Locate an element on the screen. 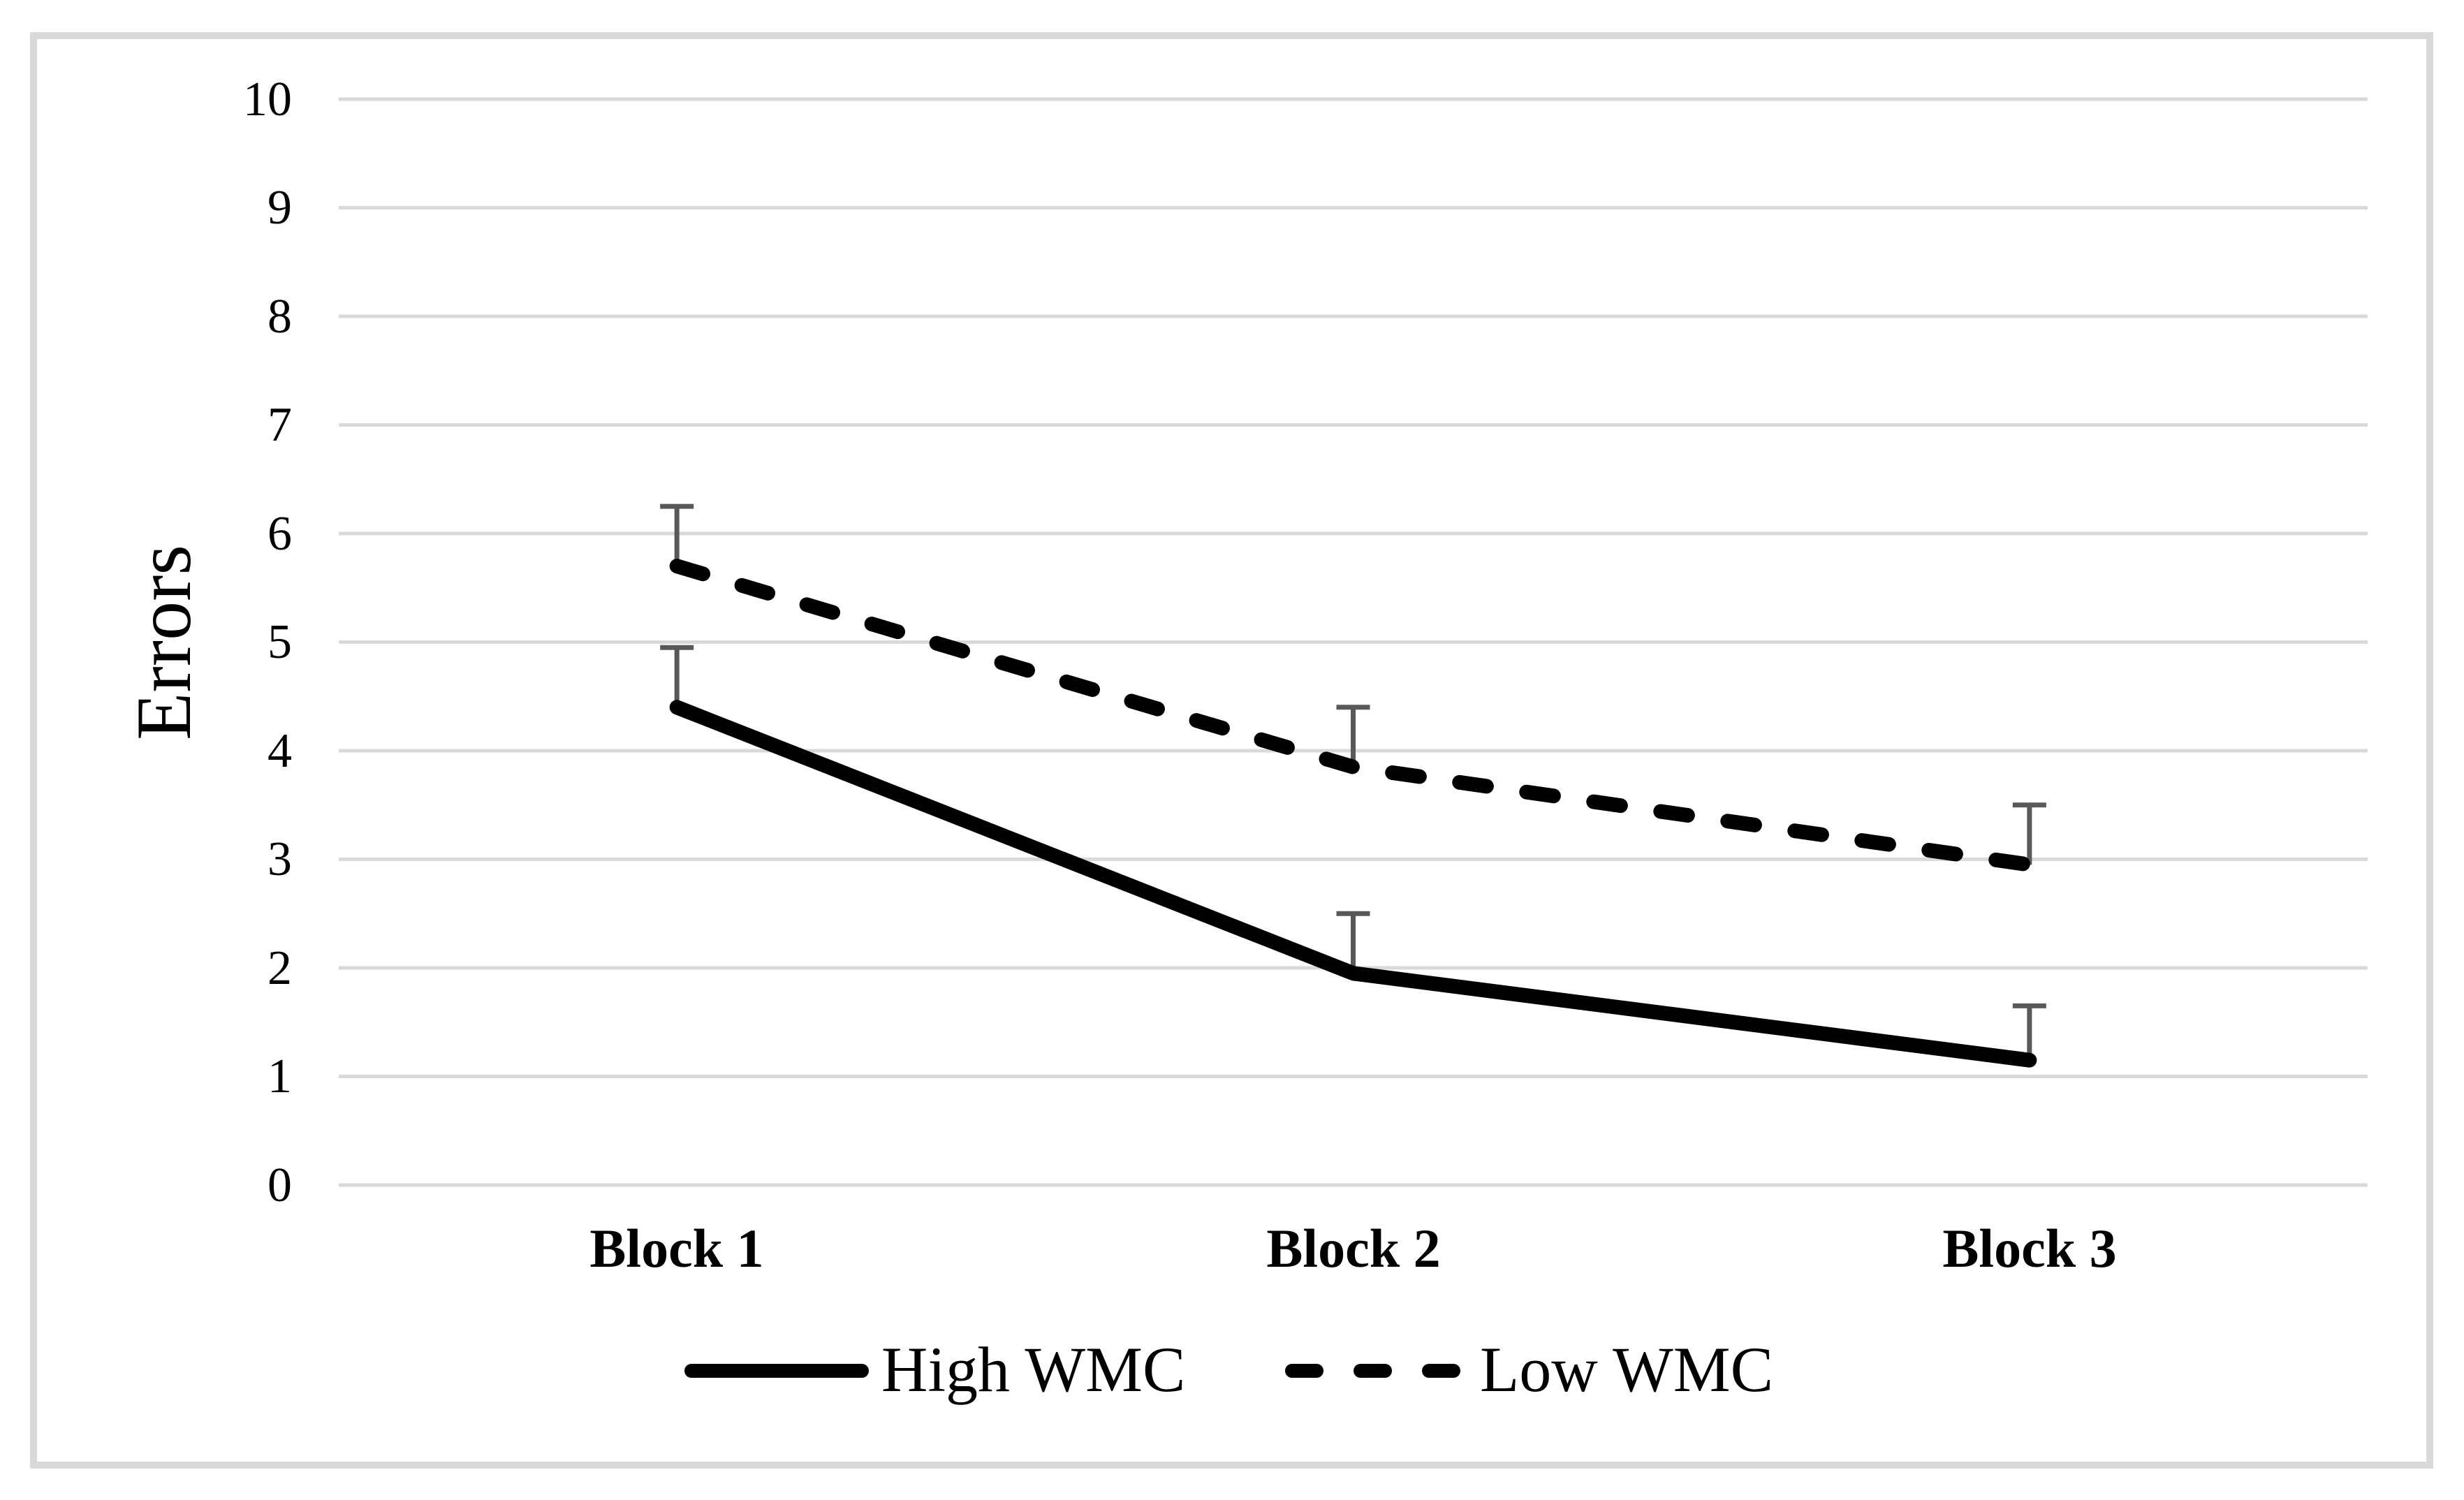  y-tick-label-7: 7 is located at coordinates (279, 425).